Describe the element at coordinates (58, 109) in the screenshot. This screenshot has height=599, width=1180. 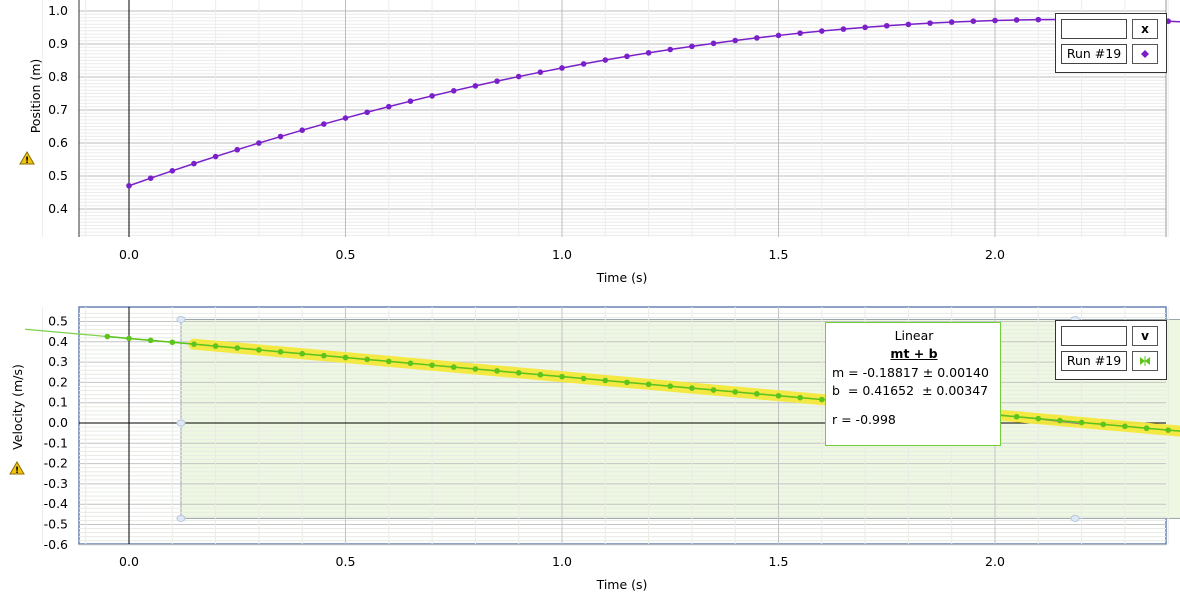
I see `y-tick-label: 0.7` at that location.